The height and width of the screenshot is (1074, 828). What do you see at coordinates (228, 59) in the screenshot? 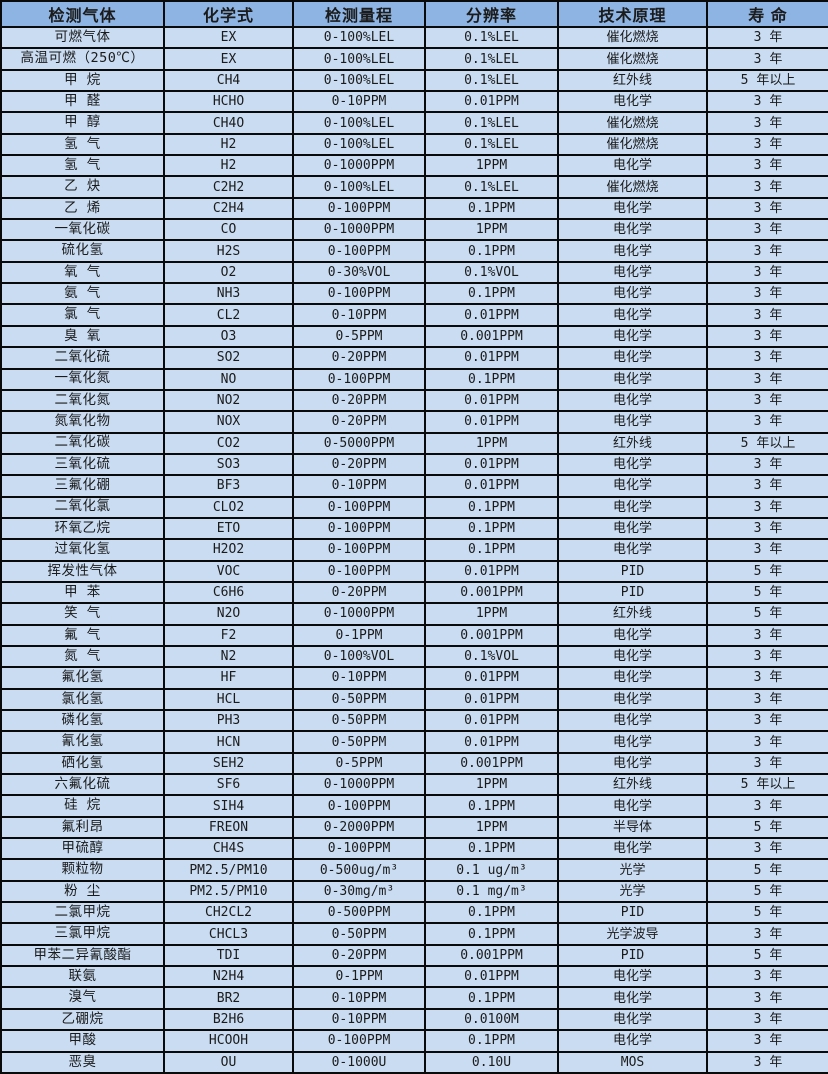
I see `cell-formula: EX` at bounding box center [228, 59].